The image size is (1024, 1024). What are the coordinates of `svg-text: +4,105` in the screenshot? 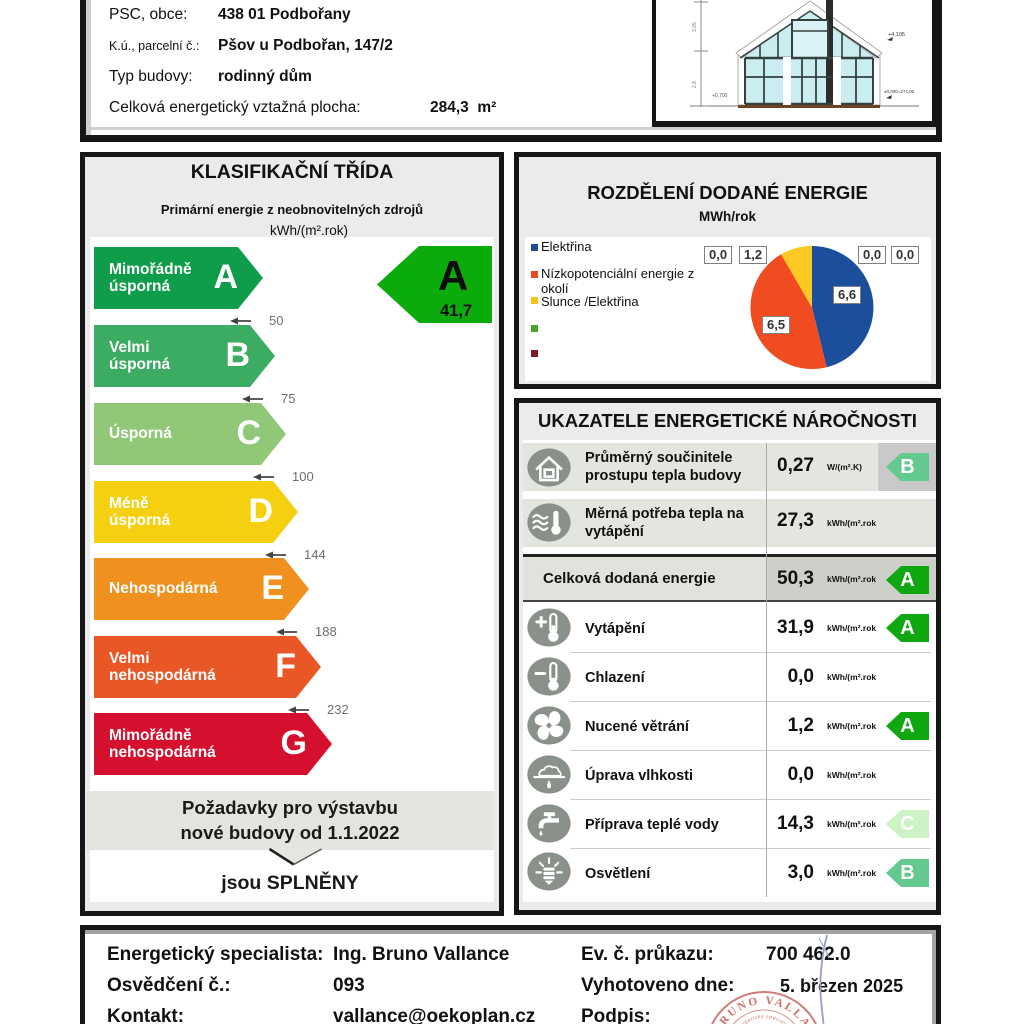 It's located at (896, 35).